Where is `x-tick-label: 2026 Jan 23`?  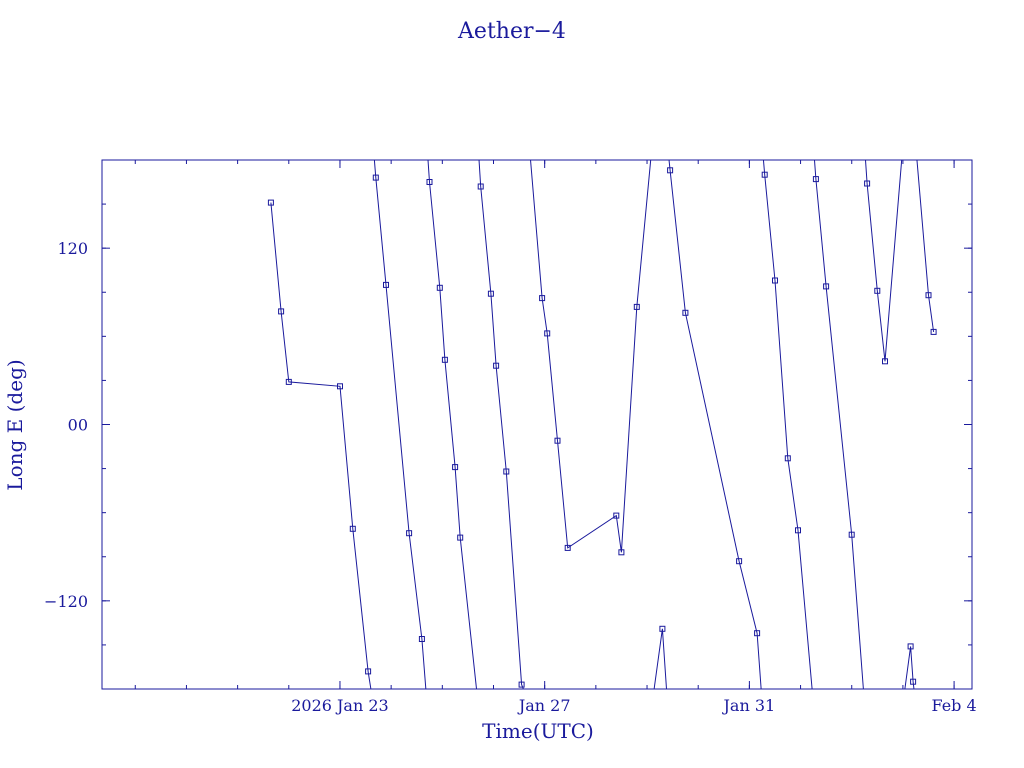 x-tick-label: 2026 Jan 23 is located at coordinates (340, 705).